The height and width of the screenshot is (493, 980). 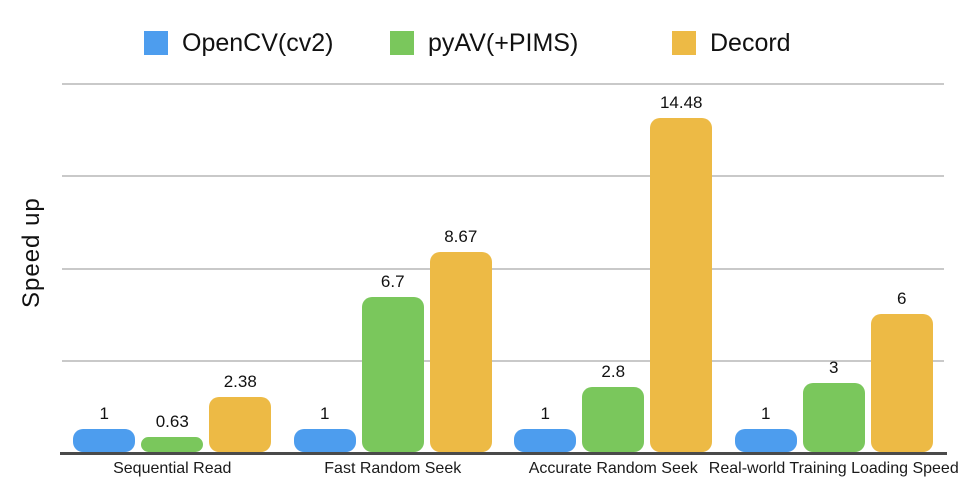 What do you see at coordinates (240, 382) in the screenshot?
I see `bar-value-label: 2.38` at bounding box center [240, 382].